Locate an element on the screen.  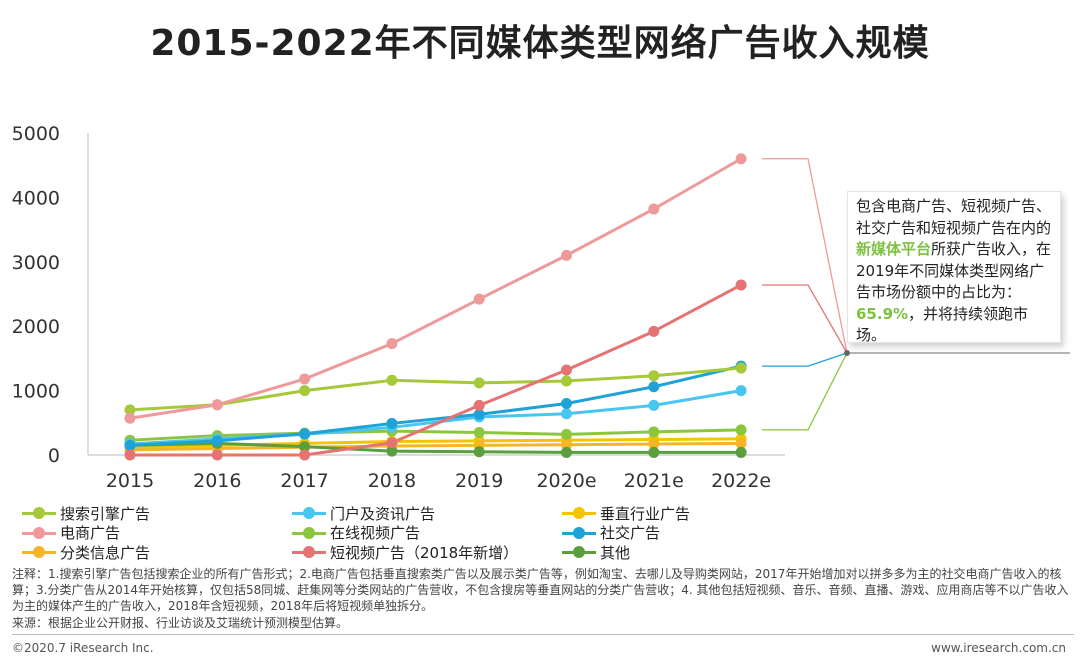
x-tick-label: 2020e is located at coordinates (566, 481).